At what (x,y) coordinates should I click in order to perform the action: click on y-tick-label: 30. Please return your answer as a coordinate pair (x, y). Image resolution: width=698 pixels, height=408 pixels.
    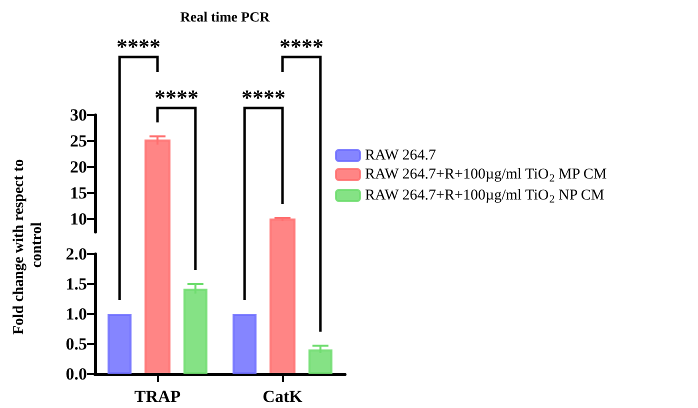
    Looking at the image, I should click on (78, 115).